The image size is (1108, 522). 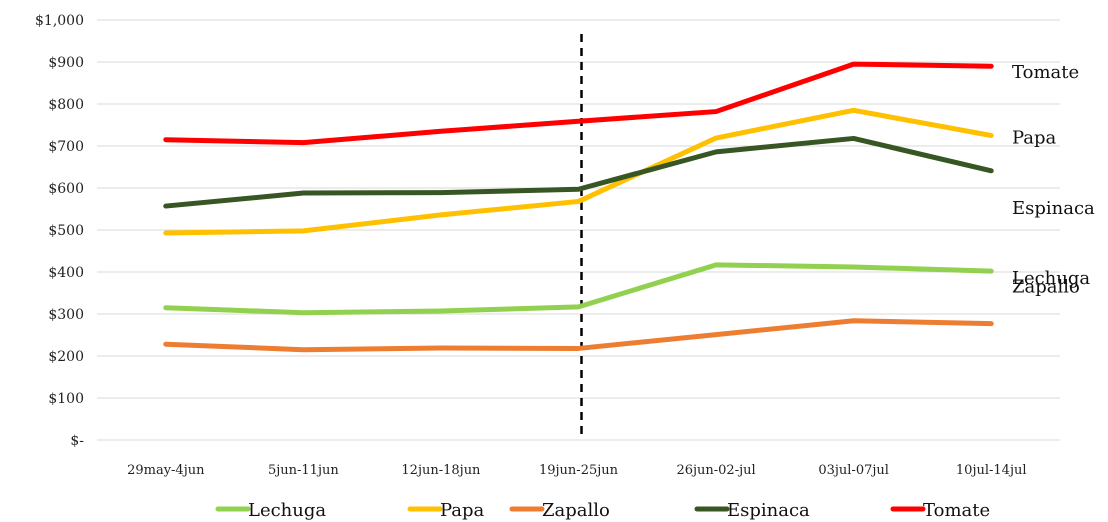 What do you see at coordinates (1045, 72) in the screenshot?
I see `end-label-tomate: Tomate` at bounding box center [1045, 72].